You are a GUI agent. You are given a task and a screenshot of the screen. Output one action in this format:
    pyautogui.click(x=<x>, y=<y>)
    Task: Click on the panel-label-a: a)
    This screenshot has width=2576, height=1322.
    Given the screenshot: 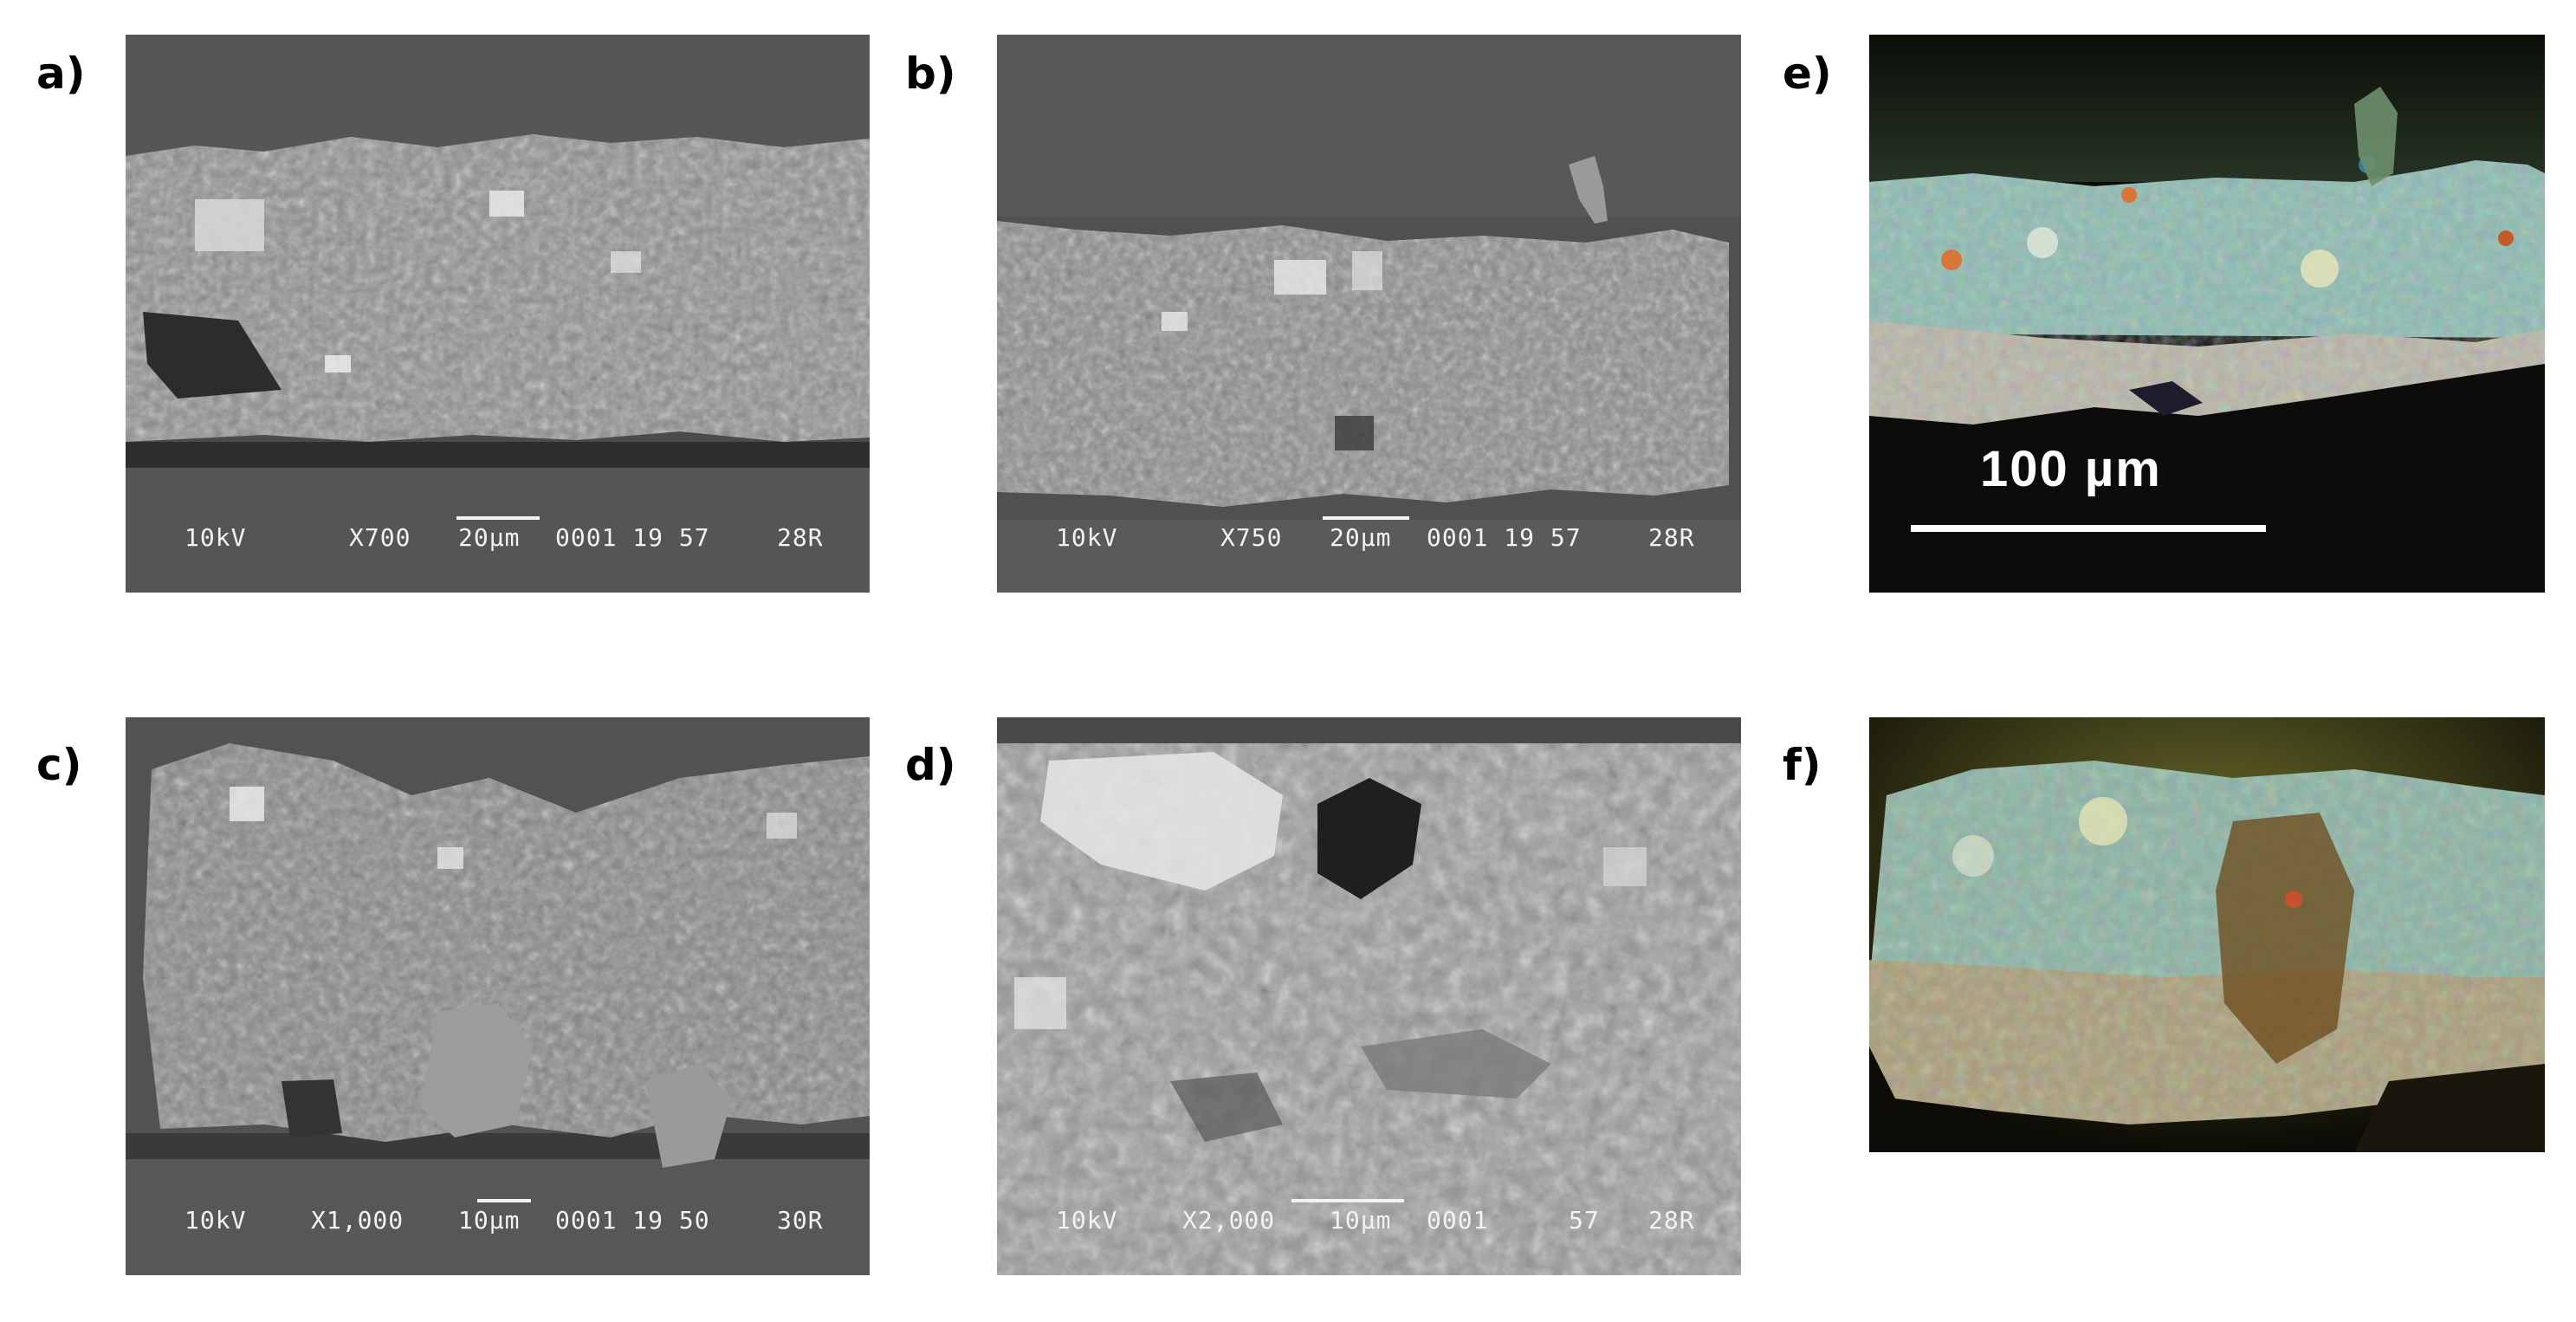 What is the action you would take?
    pyautogui.click(x=61, y=74)
    